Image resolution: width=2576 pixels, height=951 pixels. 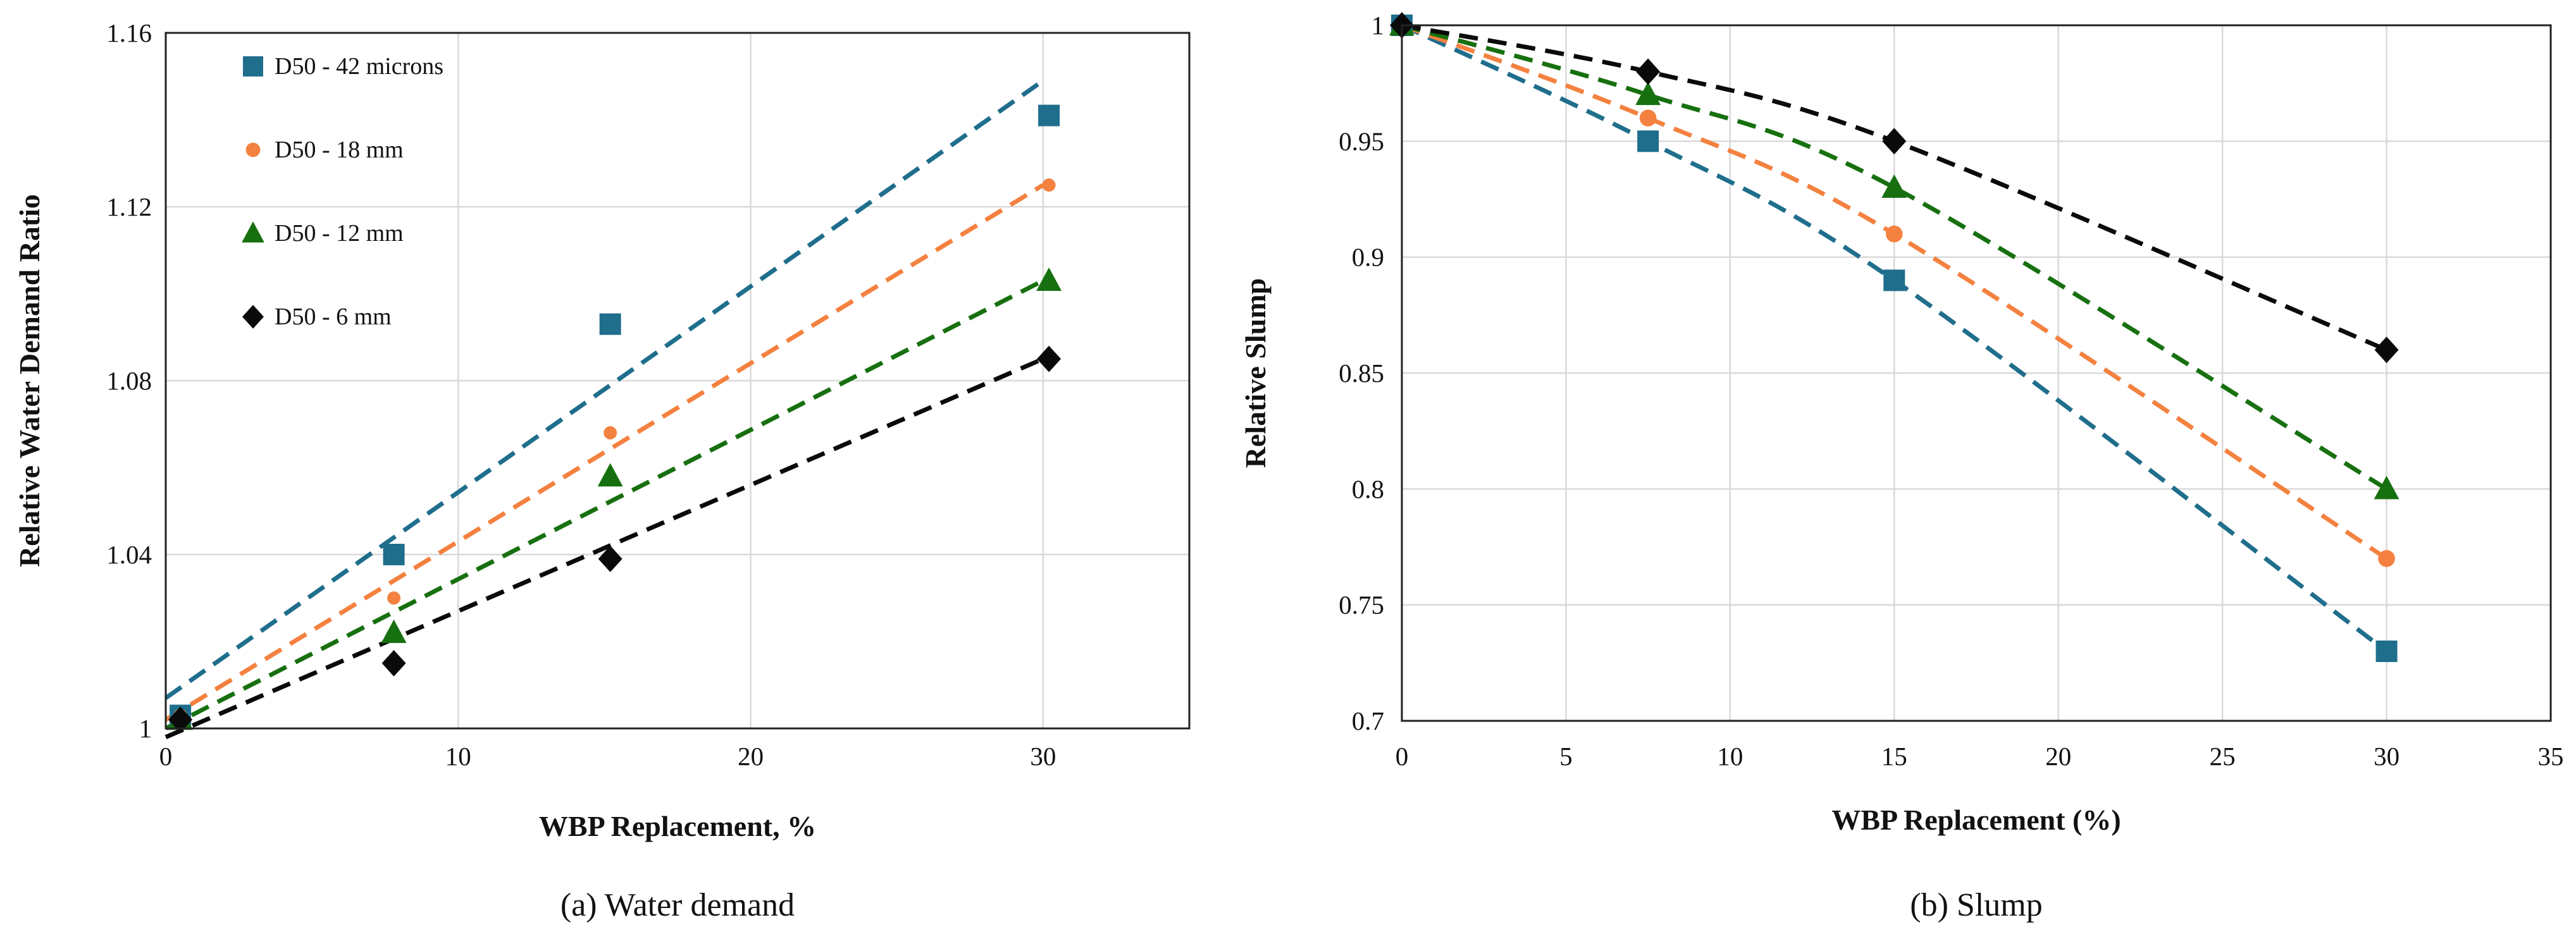 What do you see at coordinates (1361, 141) in the screenshot?
I see `y-tick-label: 0.95` at bounding box center [1361, 141].